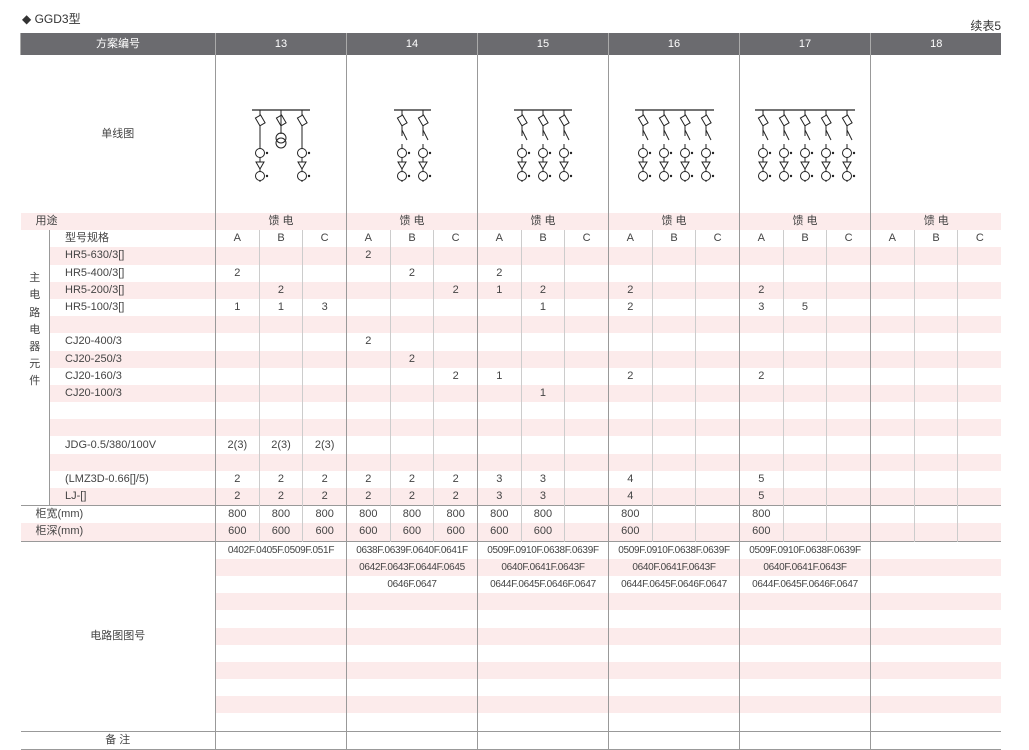  What do you see at coordinates (35, 347) in the screenshot?
I see `side-char: 器` at bounding box center [35, 347].